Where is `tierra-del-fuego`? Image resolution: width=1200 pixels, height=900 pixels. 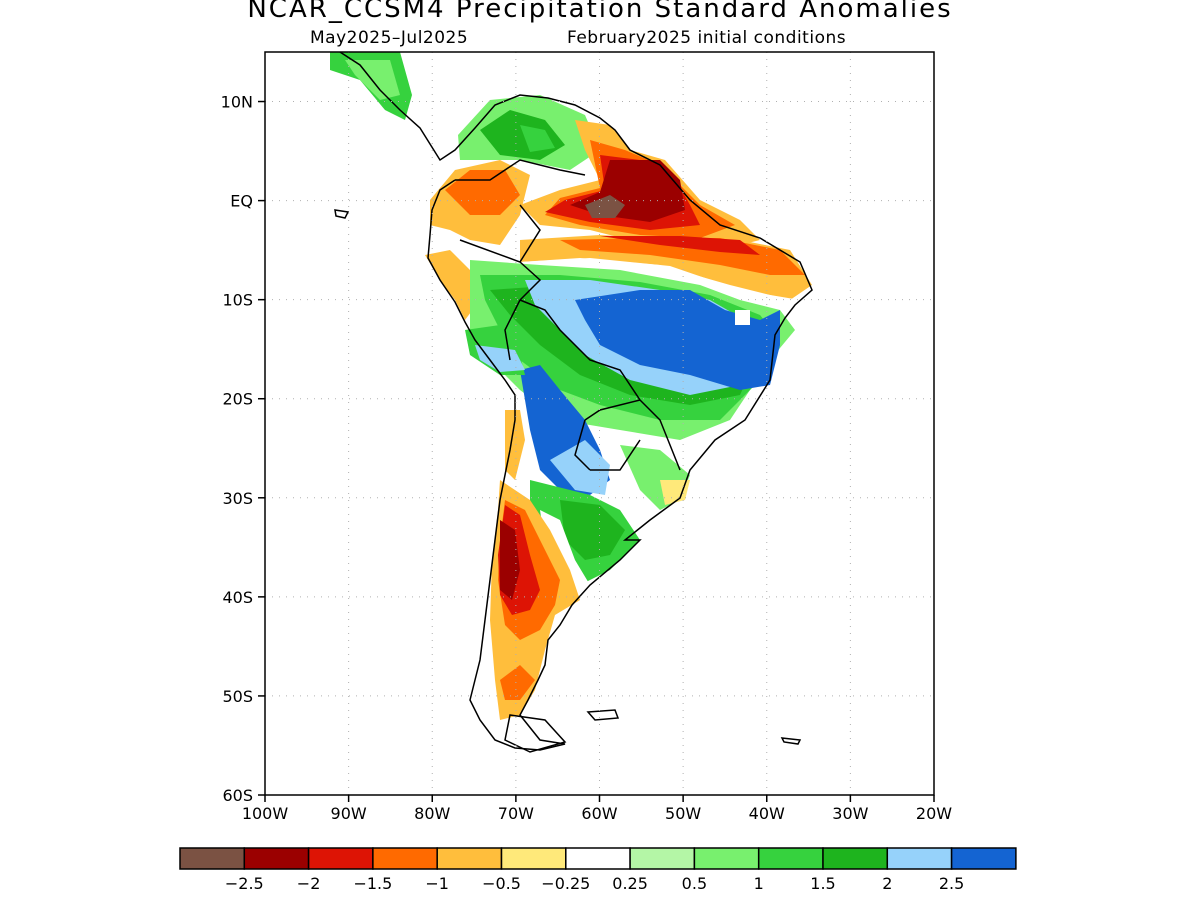
tierra-del-fuego is located at coordinates (535, 733).